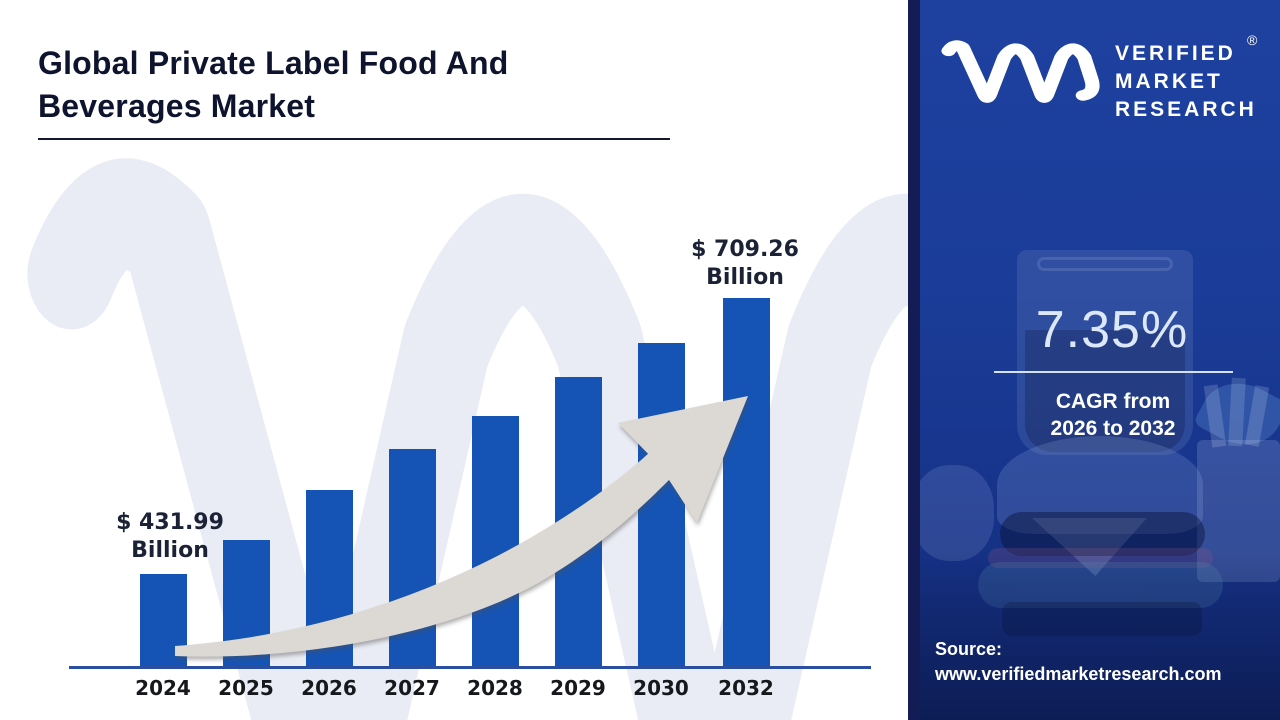 The image size is (1280, 720). What do you see at coordinates (745, 277) in the screenshot?
I see `end-value-unit: Billion` at bounding box center [745, 277].